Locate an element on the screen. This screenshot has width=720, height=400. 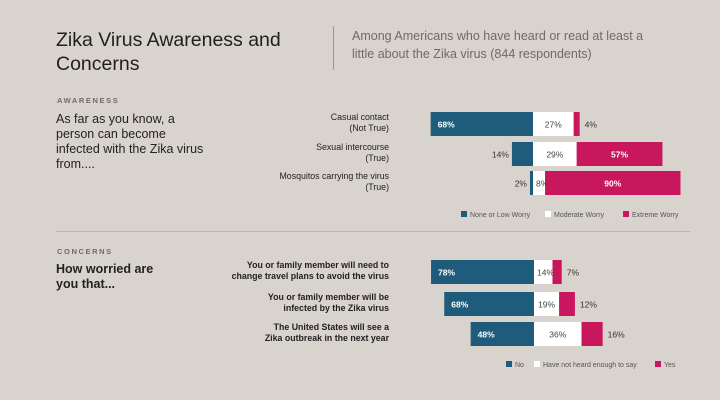
category-label: Sexual intercourse is located at coordinates (352, 147).